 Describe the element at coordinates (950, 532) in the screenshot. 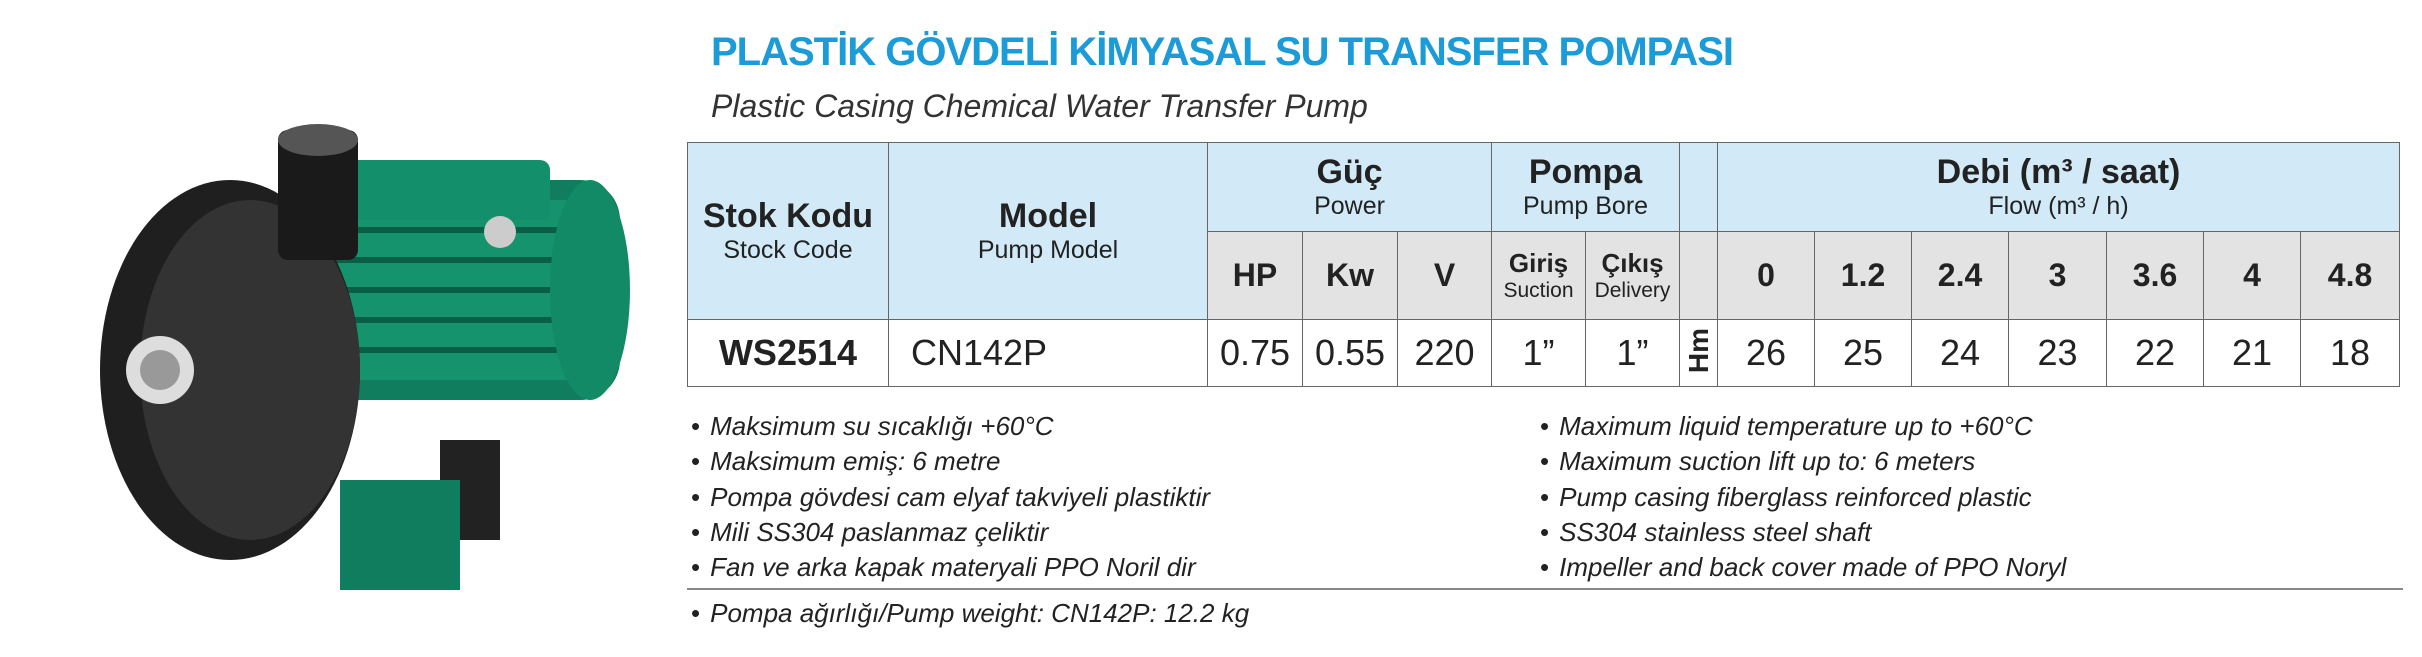

I see `note: Mili SS304 paslanmaz çeliktir` at that location.